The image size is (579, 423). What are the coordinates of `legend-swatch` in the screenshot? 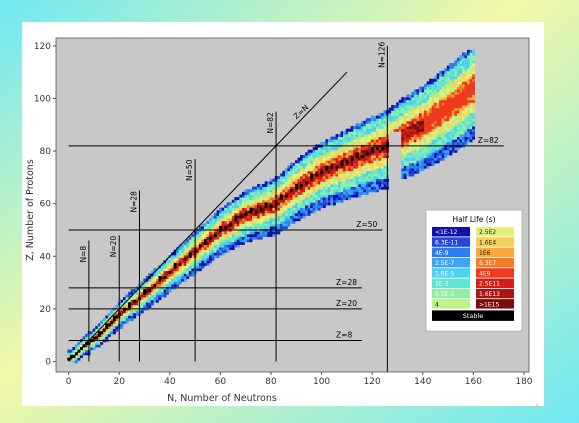 It's located at (451, 283).